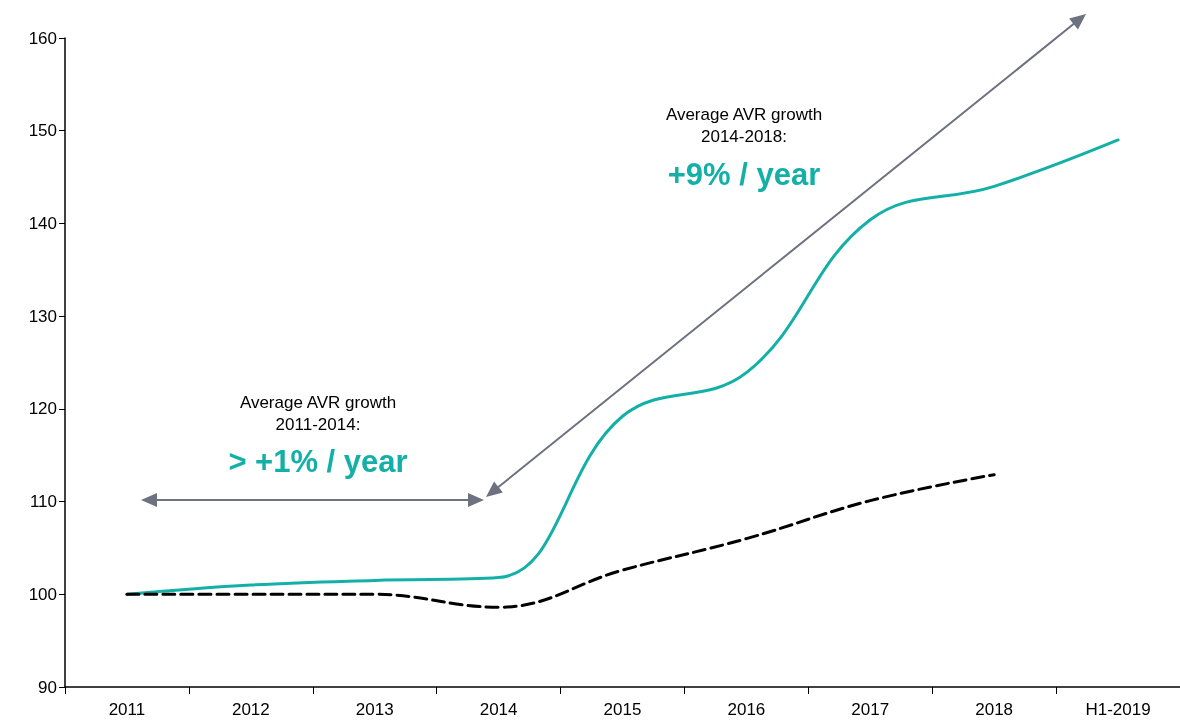 Image resolution: width=1180 pixels, height=725 pixels. What do you see at coordinates (498, 709) in the screenshot?
I see `x-tick-label: 2014` at bounding box center [498, 709].